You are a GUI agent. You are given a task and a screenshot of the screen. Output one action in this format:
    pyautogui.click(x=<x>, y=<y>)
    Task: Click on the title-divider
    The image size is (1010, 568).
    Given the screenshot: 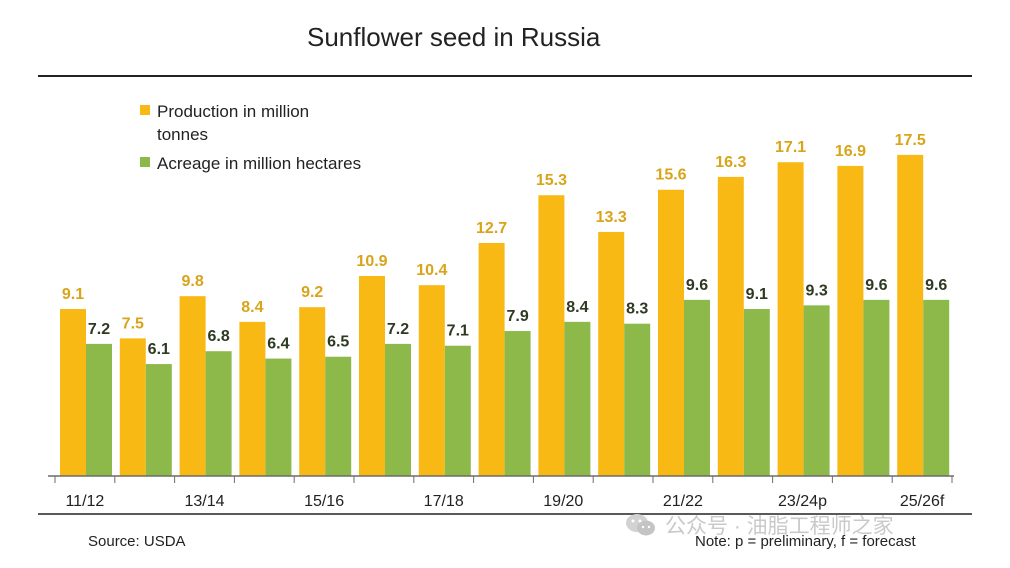 What is the action you would take?
    pyautogui.click(x=505, y=76)
    